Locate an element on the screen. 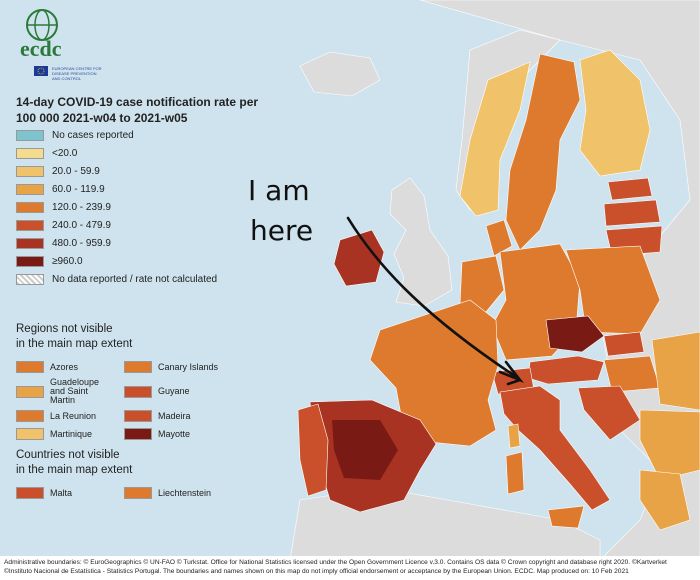  spain-central is located at coordinates (365, 450).